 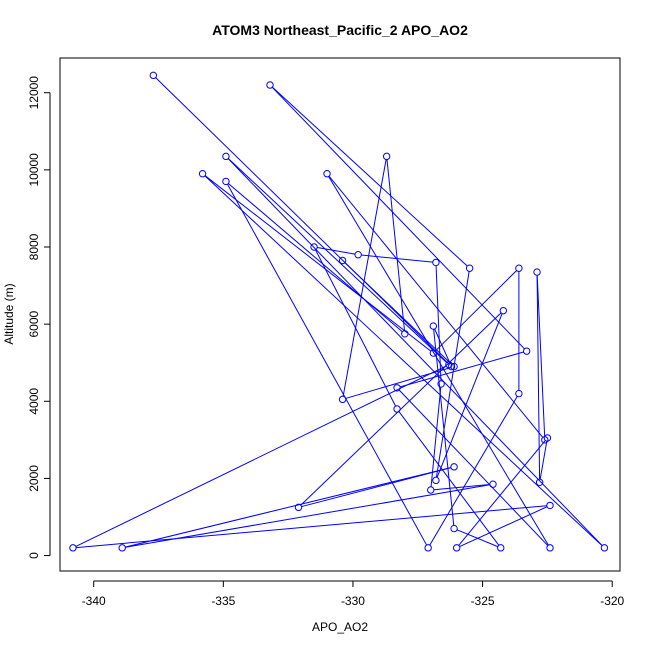 I want to click on chart-title: ATOM3 Northeast_Pacific_2 APO_AO2, so click(x=340, y=30).